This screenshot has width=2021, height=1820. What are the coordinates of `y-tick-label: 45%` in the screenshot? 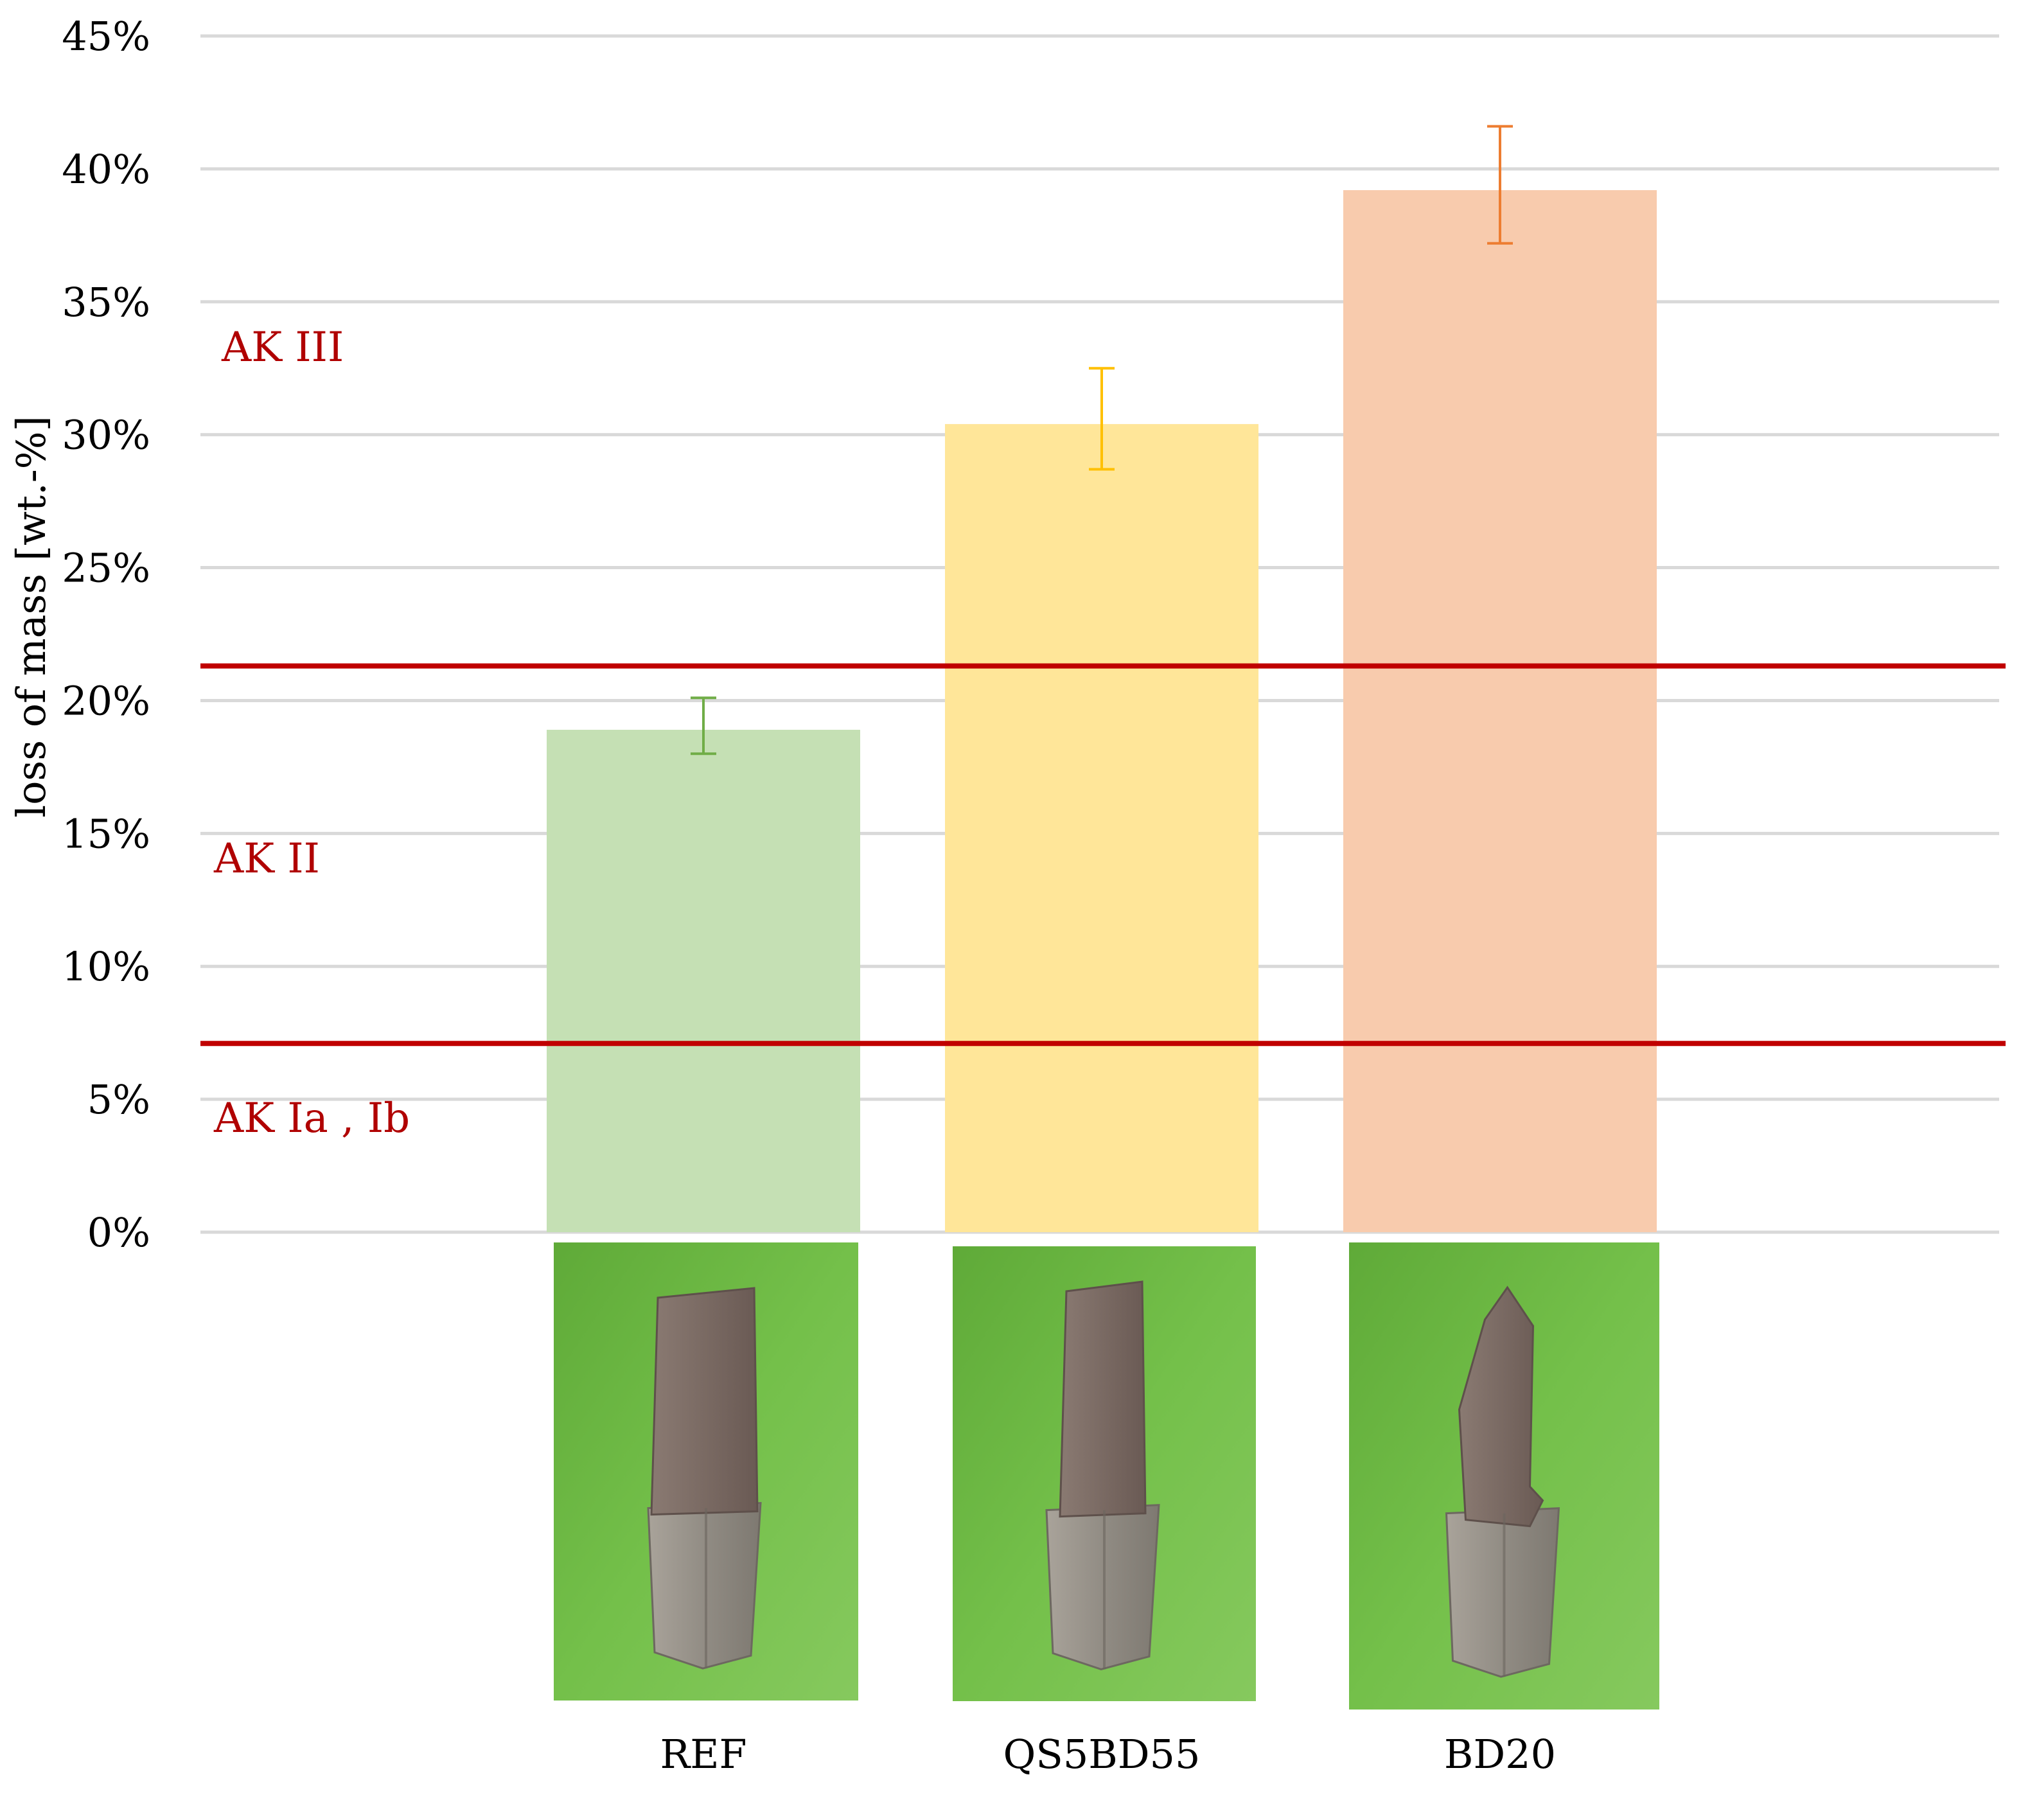 It's located at (106, 36).